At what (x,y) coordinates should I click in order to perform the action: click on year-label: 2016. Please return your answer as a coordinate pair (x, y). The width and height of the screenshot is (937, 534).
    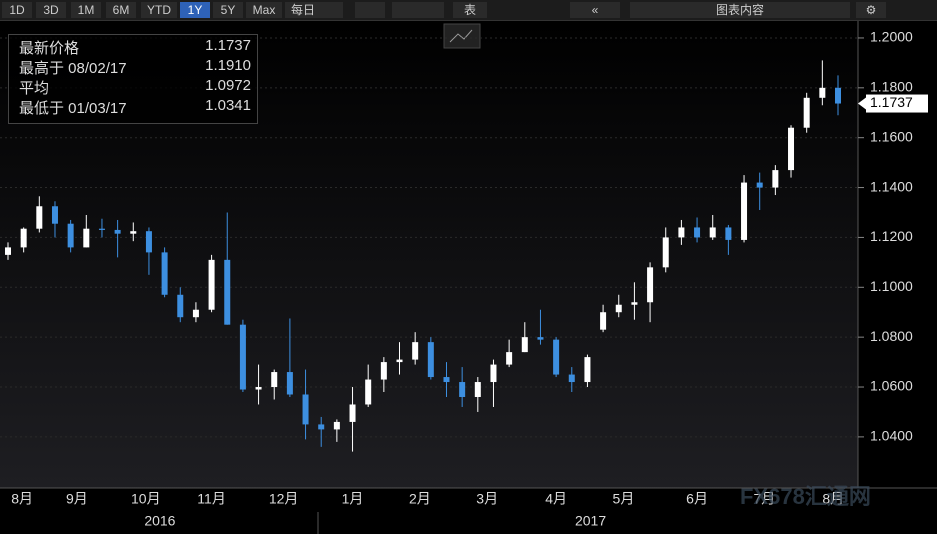
    Looking at the image, I should click on (159, 521).